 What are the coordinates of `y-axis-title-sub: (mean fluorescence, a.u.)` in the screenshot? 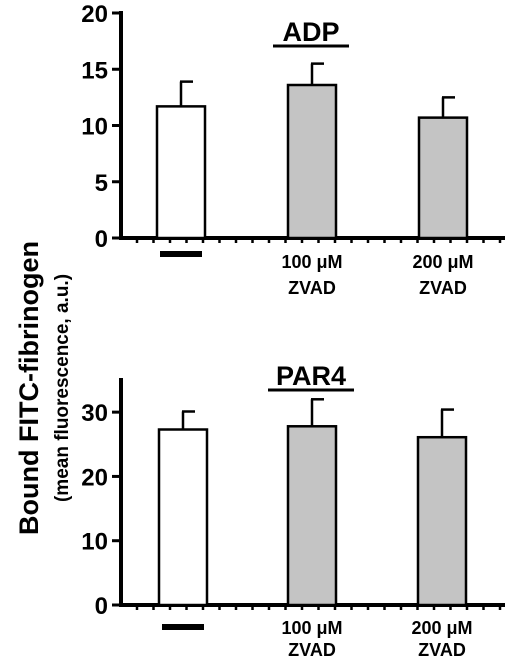 It's located at (62, 388).